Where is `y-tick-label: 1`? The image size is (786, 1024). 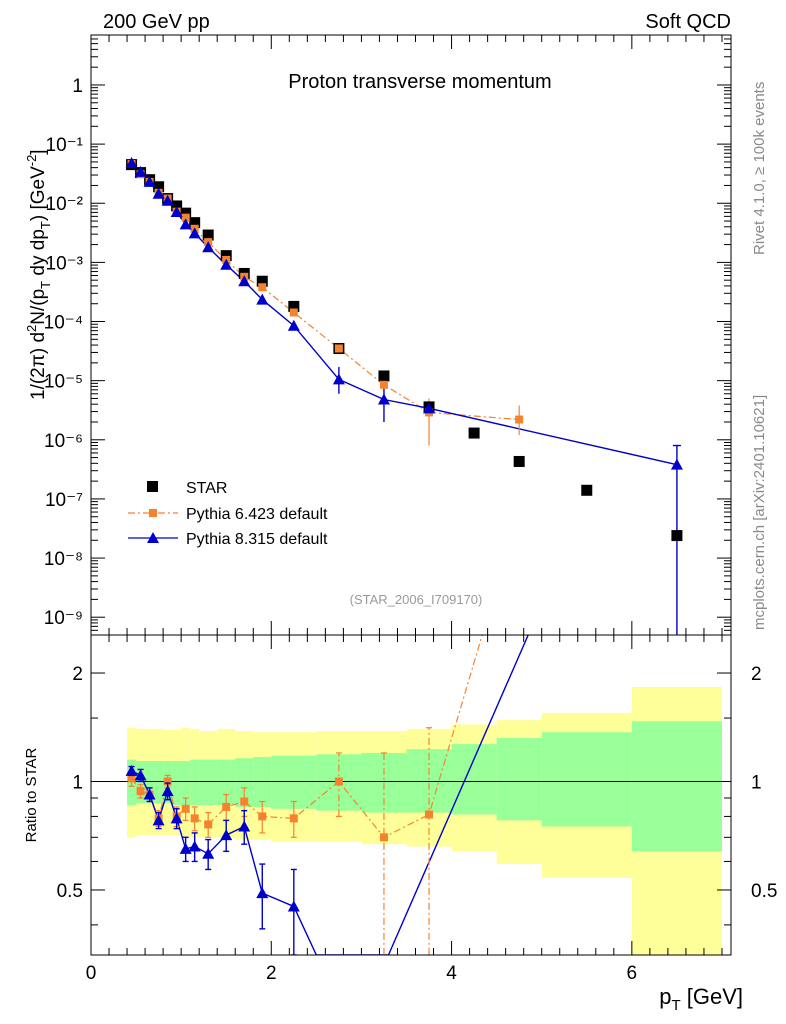
y-tick-label: 1 is located at coordinates (77, 86).